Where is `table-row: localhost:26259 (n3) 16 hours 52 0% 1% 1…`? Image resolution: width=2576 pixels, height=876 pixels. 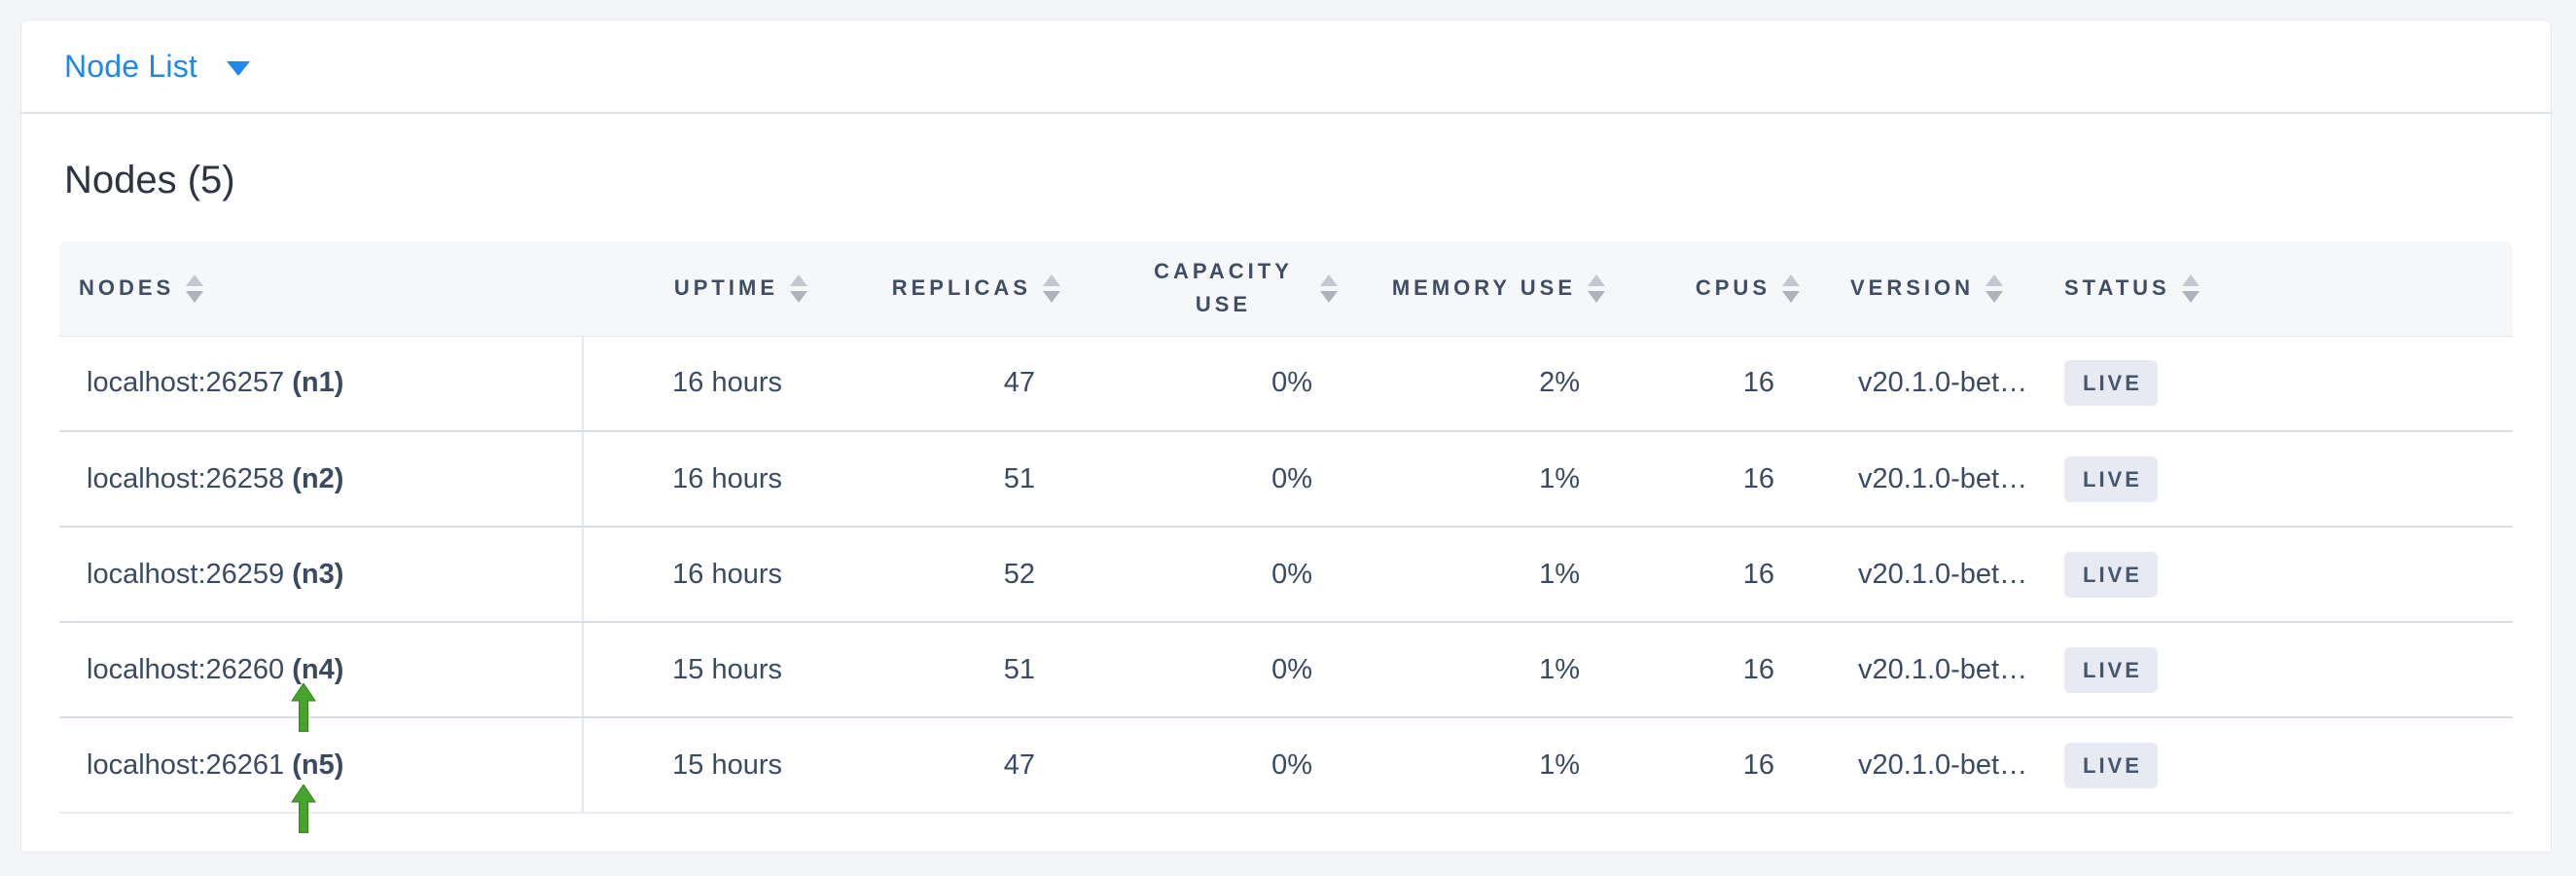 table-row: localhost:26259 (n3) 16 hours 52 0% 1% 1… is located at coordinates (1286, 575).